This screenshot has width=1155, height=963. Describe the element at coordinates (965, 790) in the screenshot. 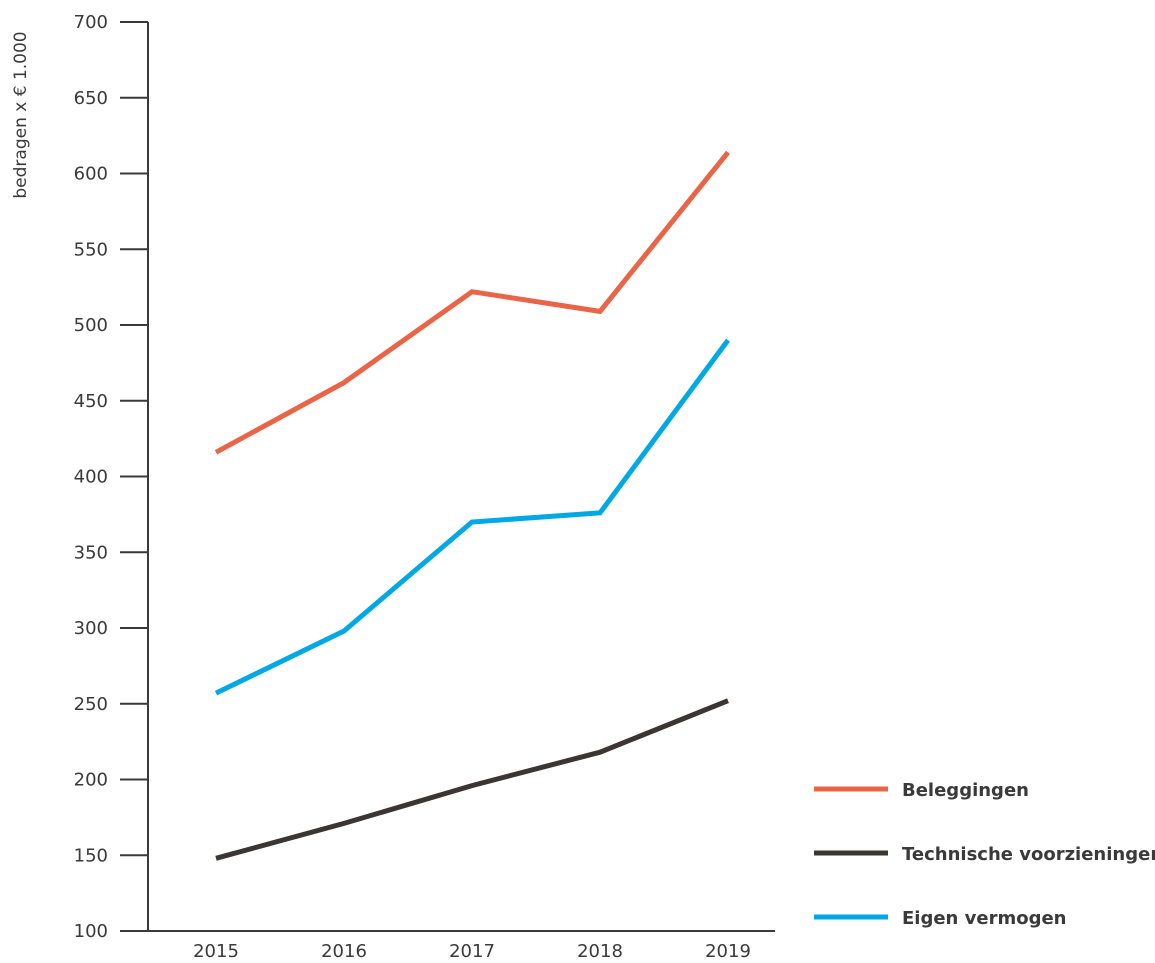

I see `legend-label: Beleggingen` at that location.